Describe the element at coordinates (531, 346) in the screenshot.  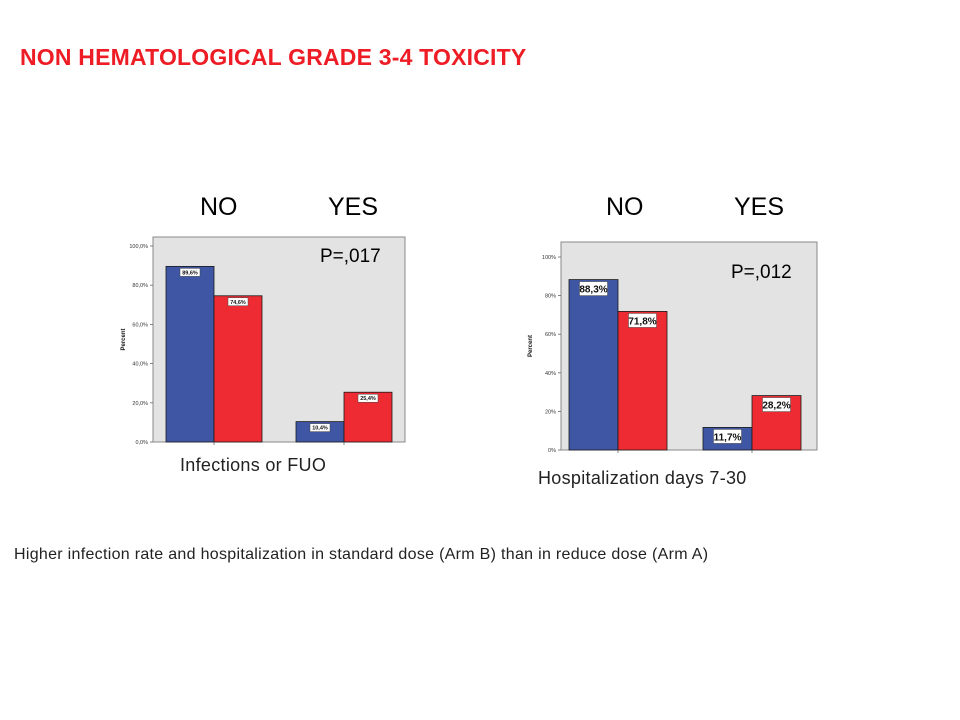
I see `chart2-ylabel: Percent` at that location.